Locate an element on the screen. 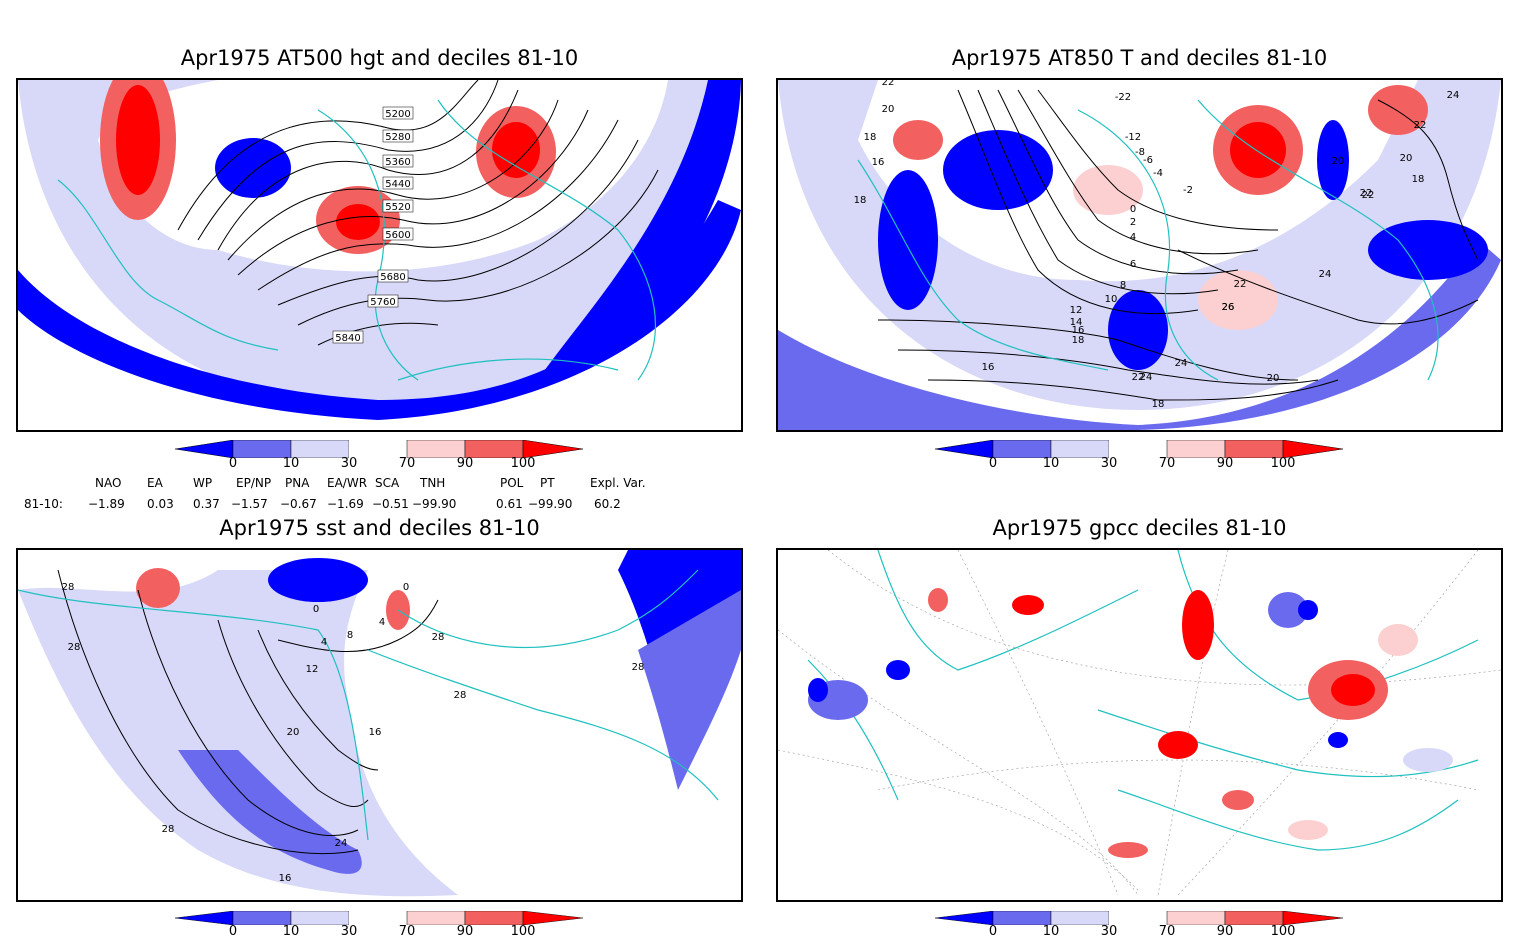 The height and width of the screenshot is (940, 1520). panel-title-hgt: Apr1975 AT500 hgt and deciles 81-10 is located at coordinates (379, 58).